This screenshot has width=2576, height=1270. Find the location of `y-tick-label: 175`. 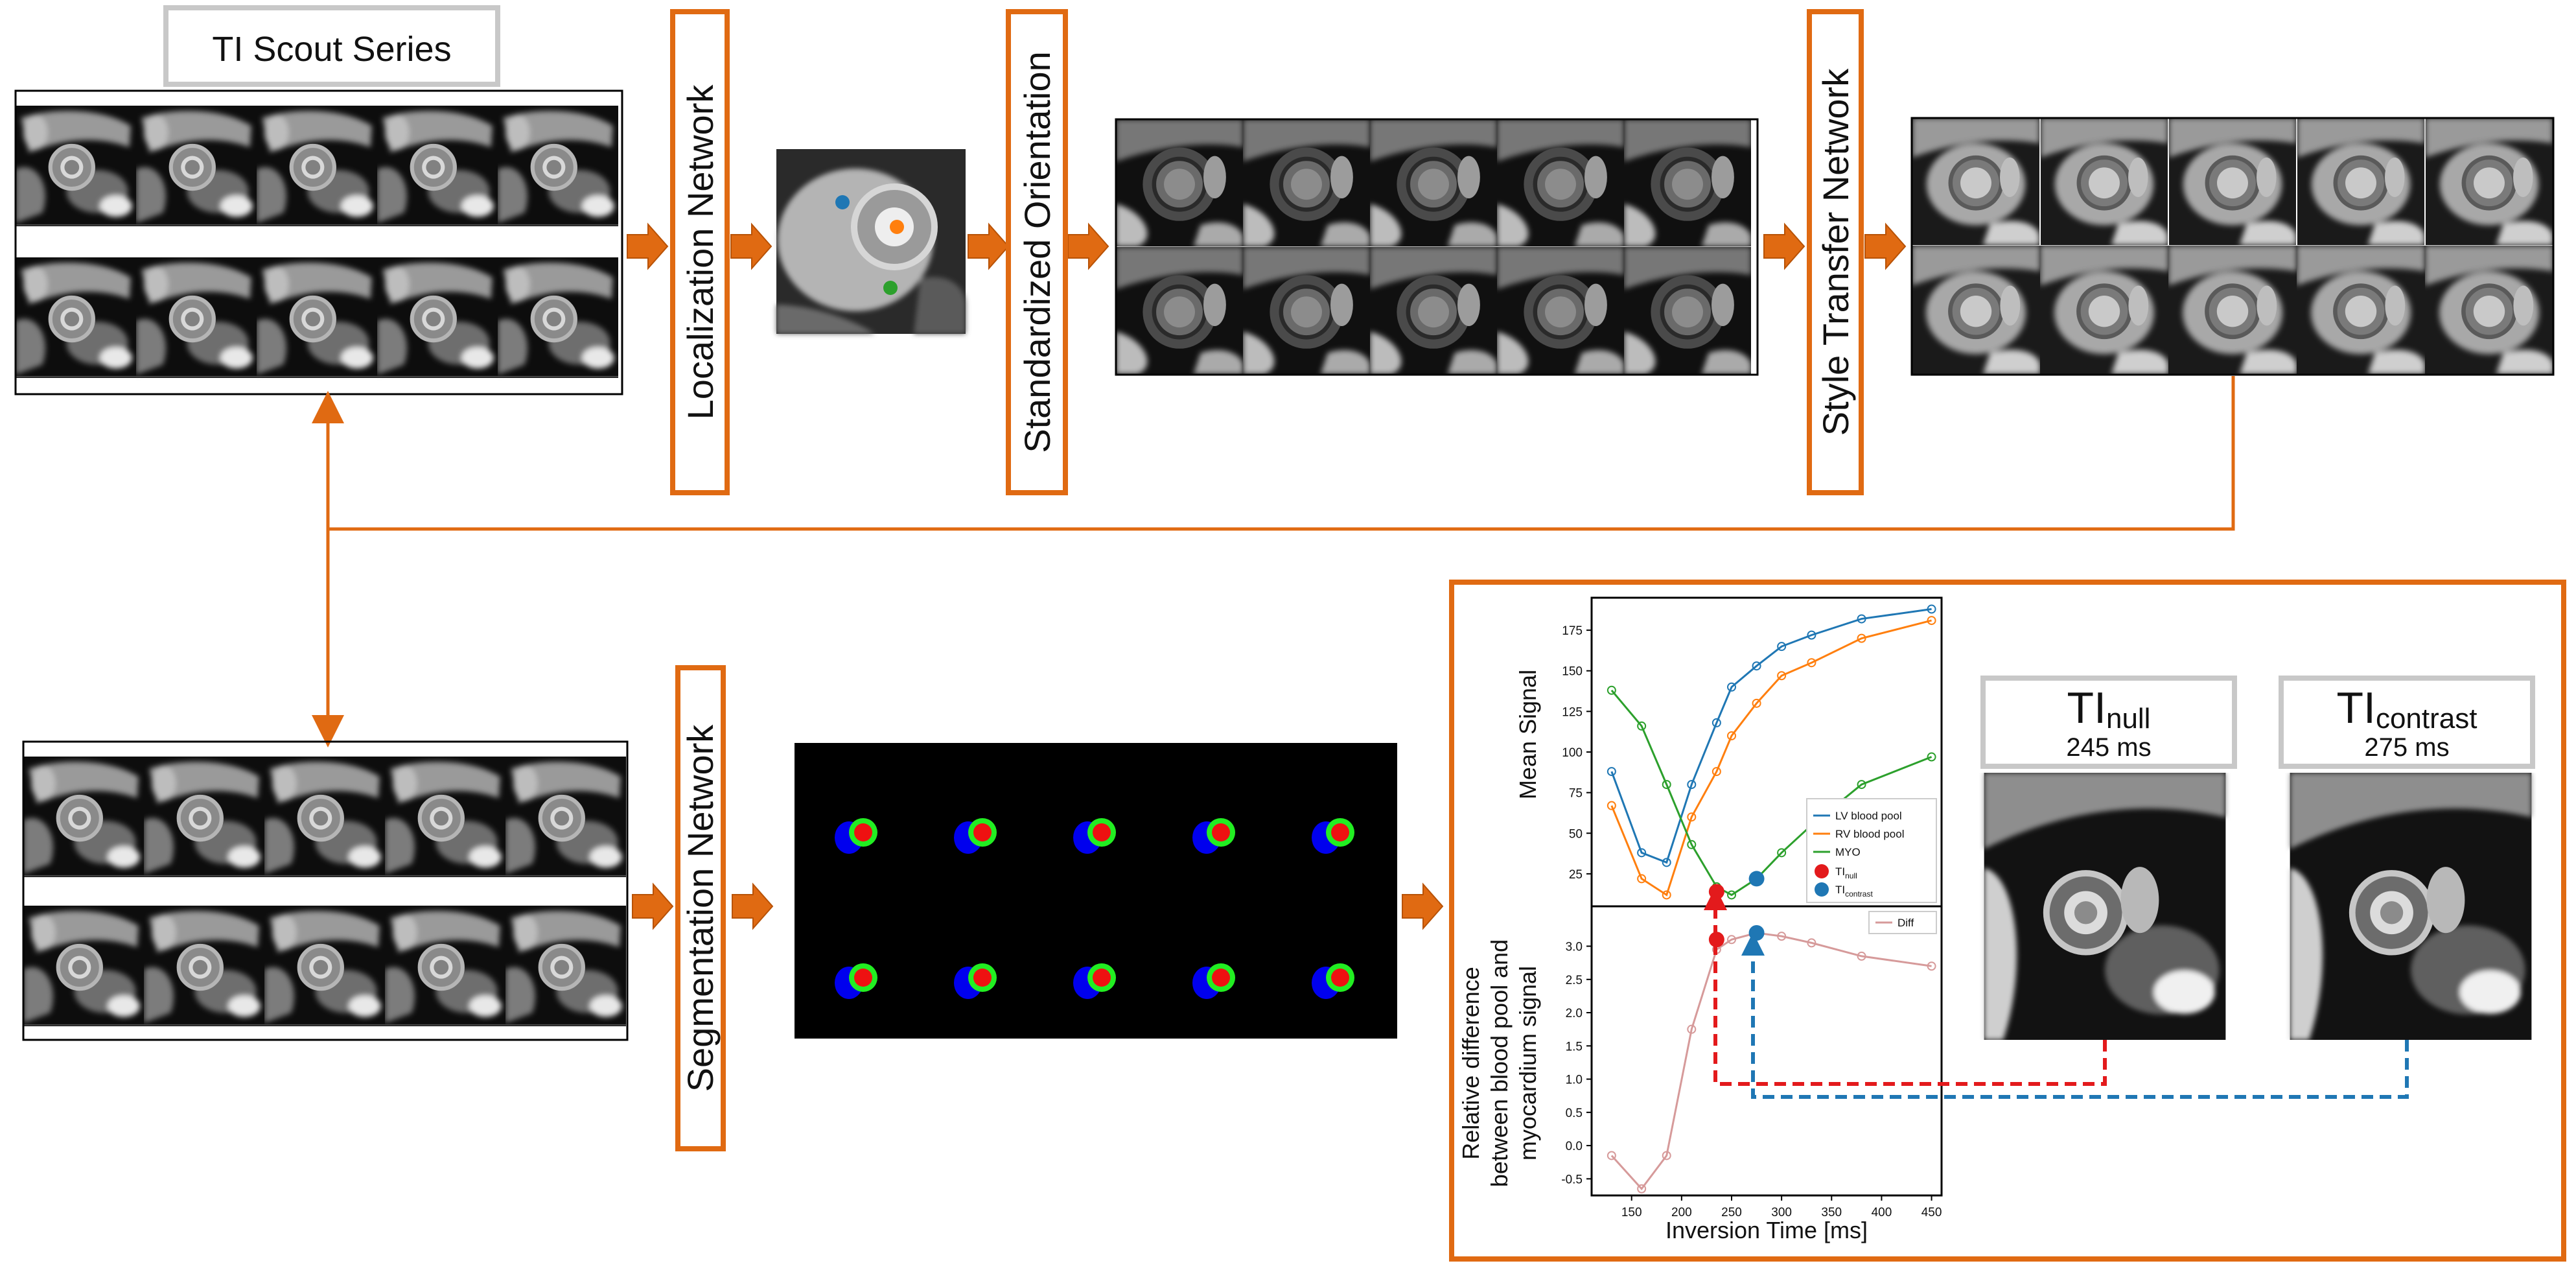

y-tick-label: 175 is located at coordinates (1573, 631).